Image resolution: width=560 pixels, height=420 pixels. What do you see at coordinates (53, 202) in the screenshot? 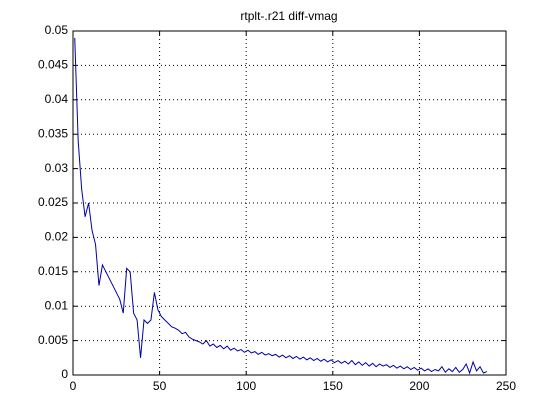
I see `y-tick-label: 0.025` at bounding box center [53, 202].